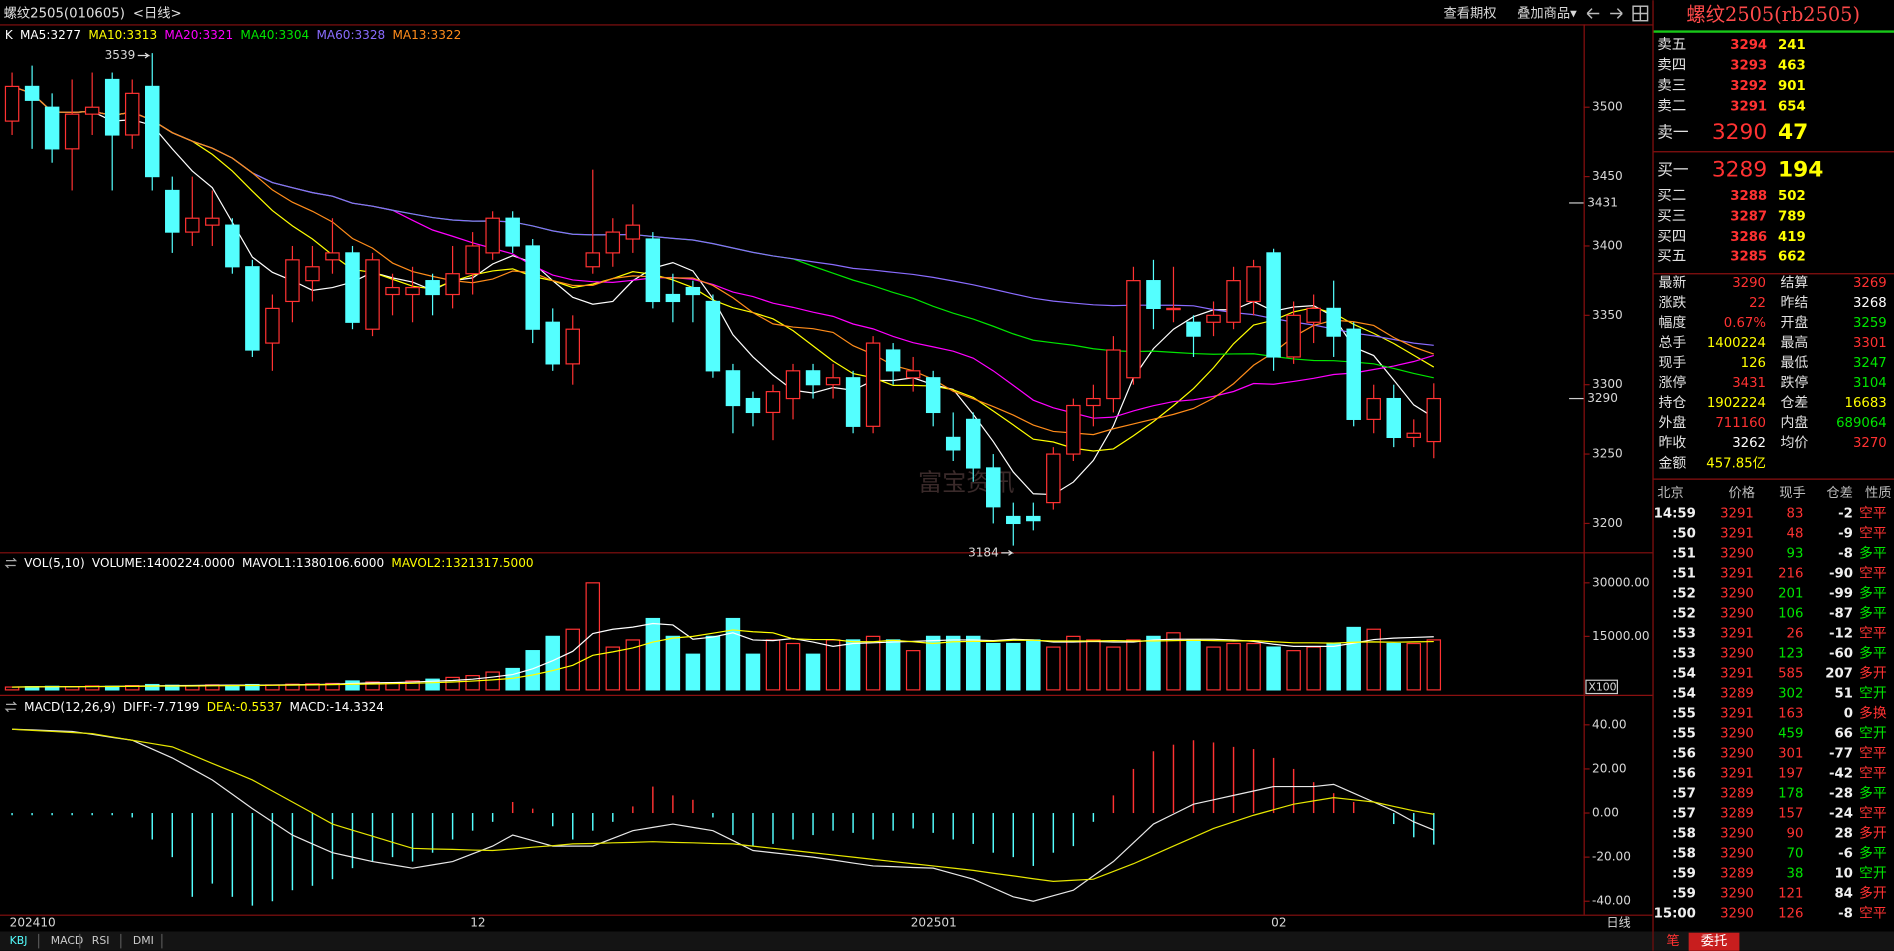  What do you see at coordinates (101, 940) in the screenshot?
I see `indicator-tab: RSI` at bounding box center [101, 940].